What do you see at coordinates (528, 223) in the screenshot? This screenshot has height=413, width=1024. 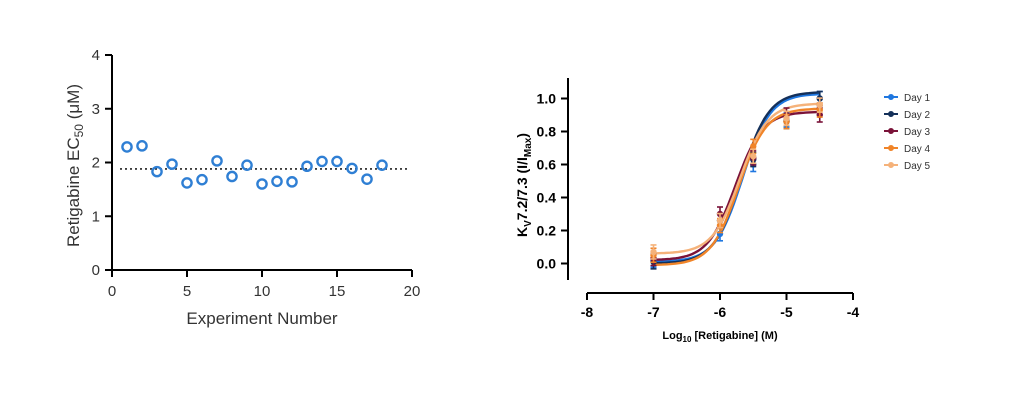 I see `y-axis-label-subscript: V` at bounding box center [528, 223].